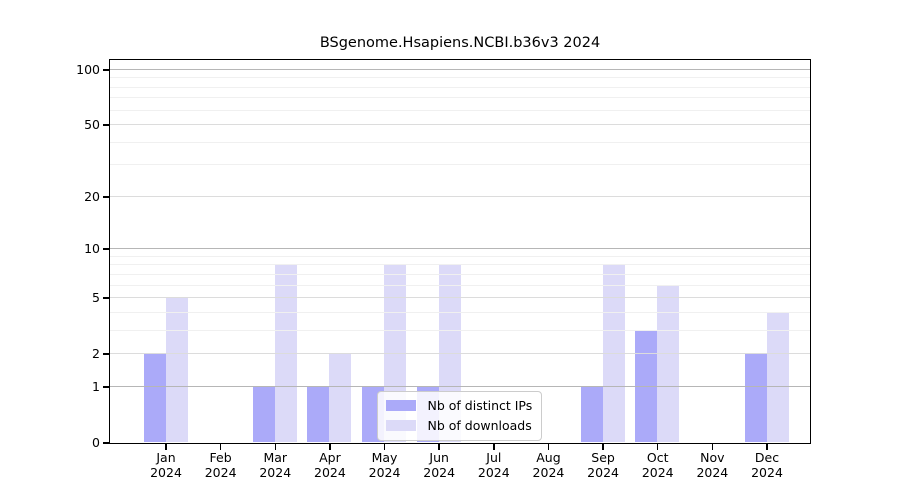 The image size is (900, 500). I want to click on x-tick-jan, so click(166, 447).